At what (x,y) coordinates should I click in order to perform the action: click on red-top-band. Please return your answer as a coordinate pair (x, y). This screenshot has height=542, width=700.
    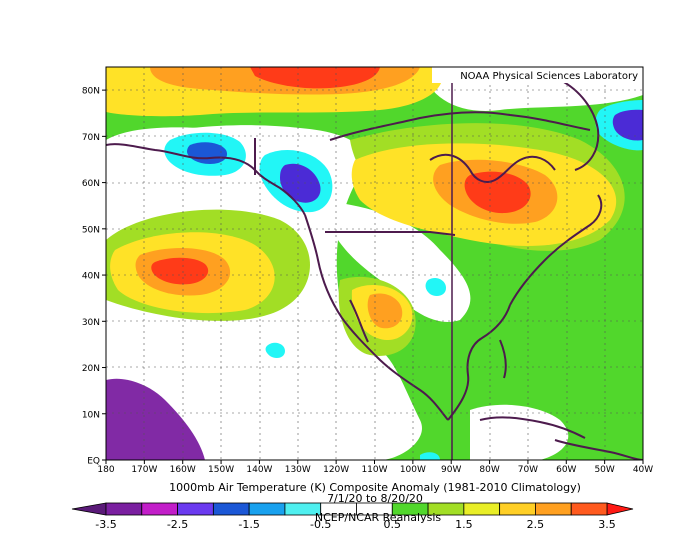
    Looking at the image, I should click on (315, 78).